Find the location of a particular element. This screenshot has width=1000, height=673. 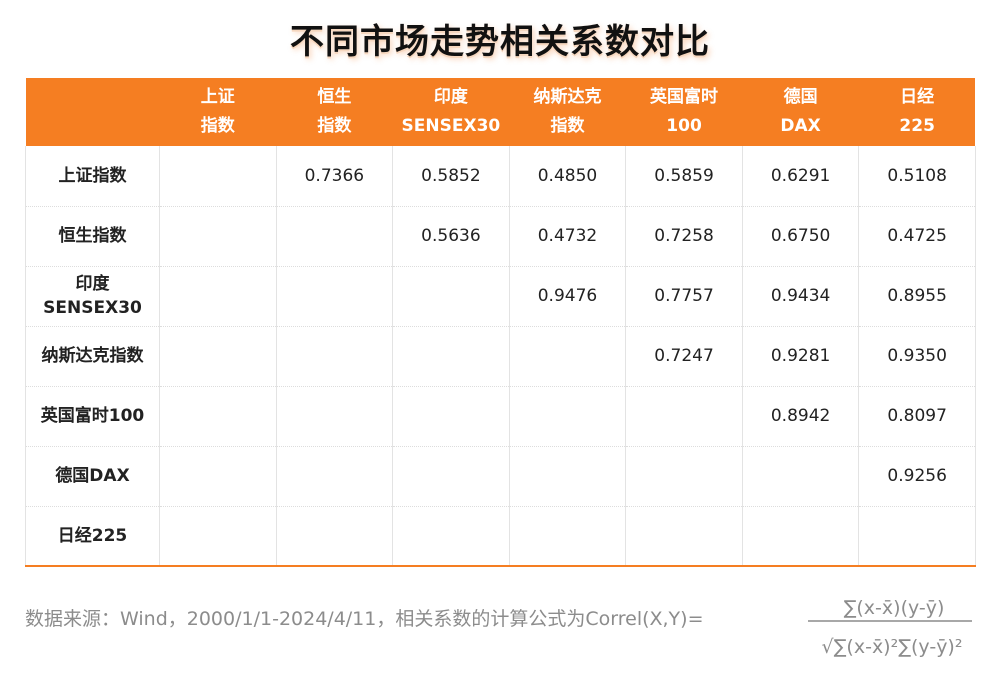

column-header: 上证 指数 is located at coordinates (218, 112).